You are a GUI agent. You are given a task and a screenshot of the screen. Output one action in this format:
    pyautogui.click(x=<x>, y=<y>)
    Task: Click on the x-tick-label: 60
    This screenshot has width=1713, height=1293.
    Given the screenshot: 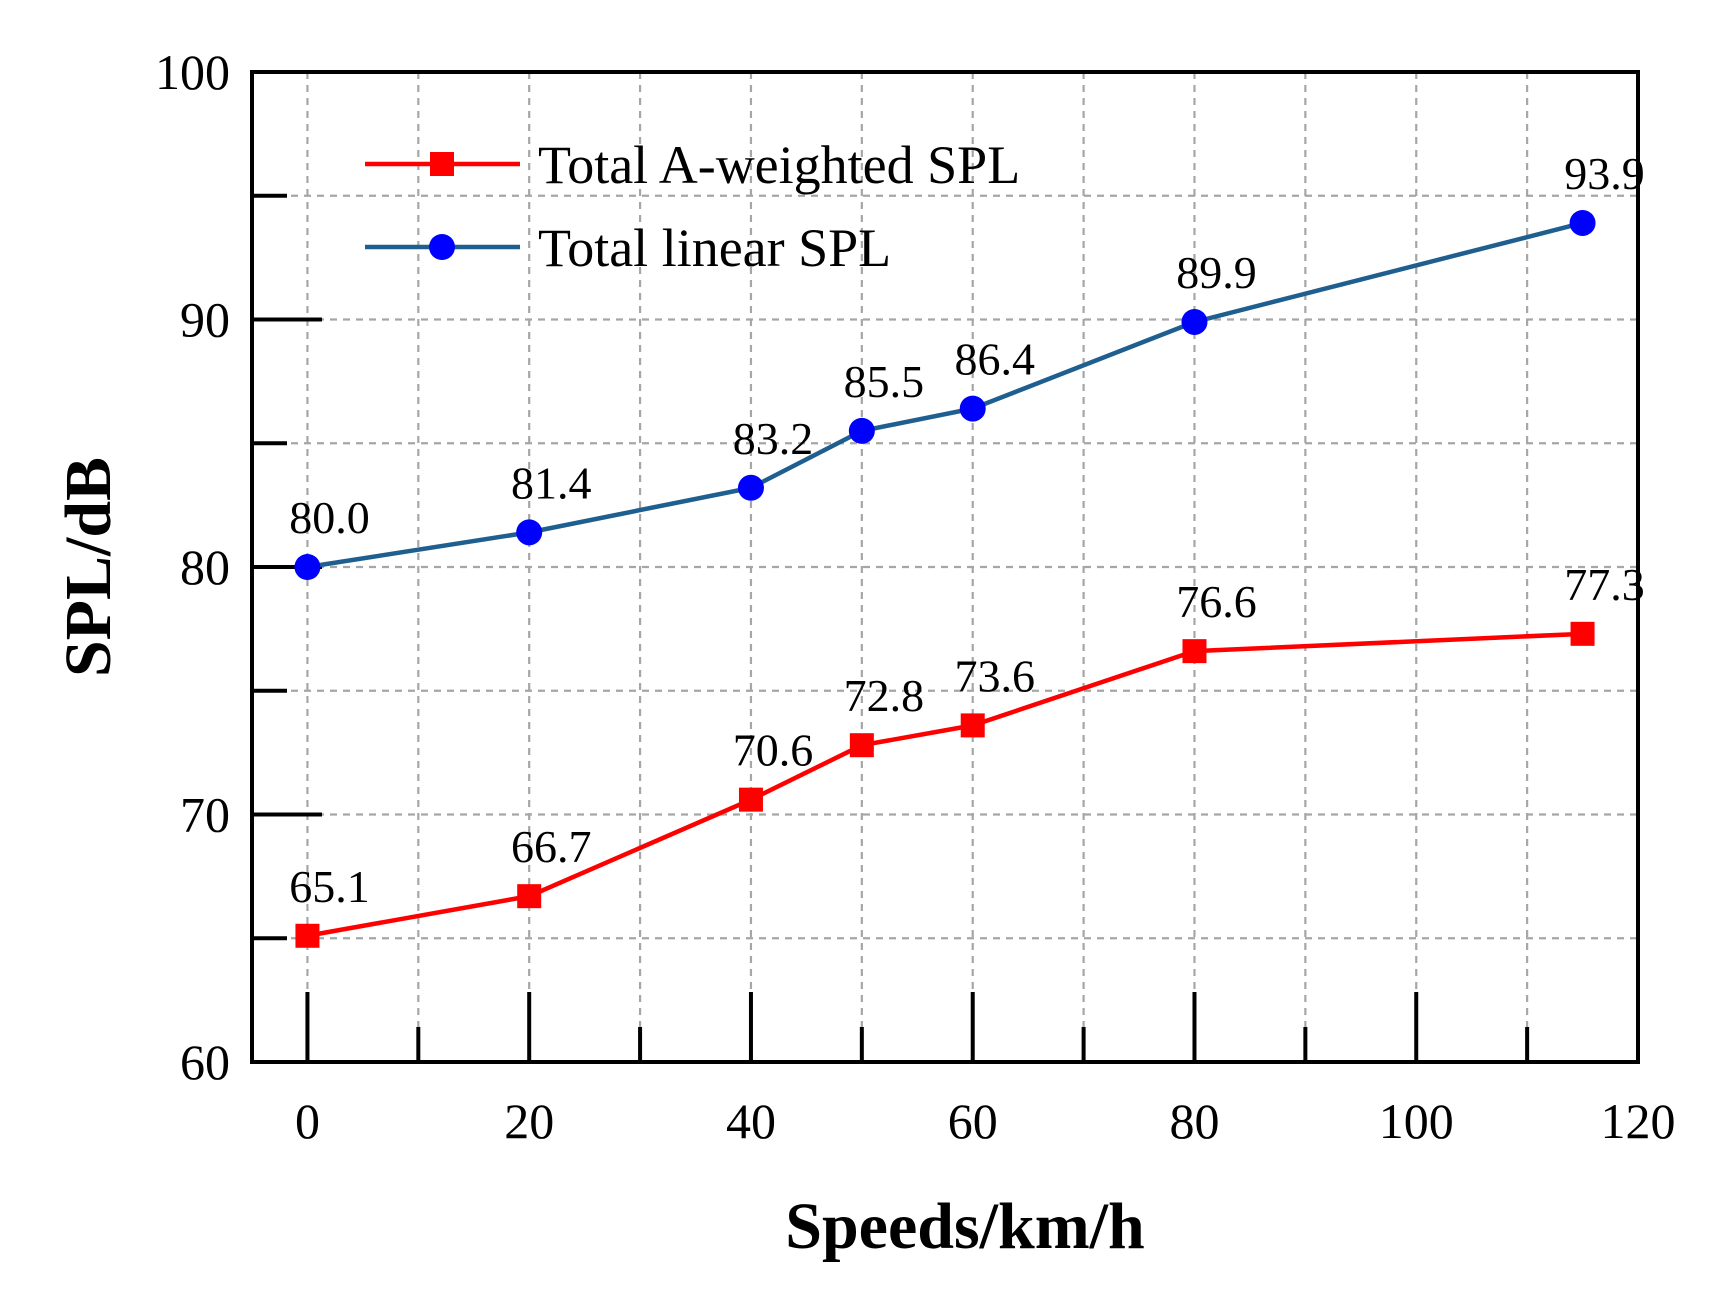 What is the action you would take?
    pyautogui.click(x=973, y=1121)
    